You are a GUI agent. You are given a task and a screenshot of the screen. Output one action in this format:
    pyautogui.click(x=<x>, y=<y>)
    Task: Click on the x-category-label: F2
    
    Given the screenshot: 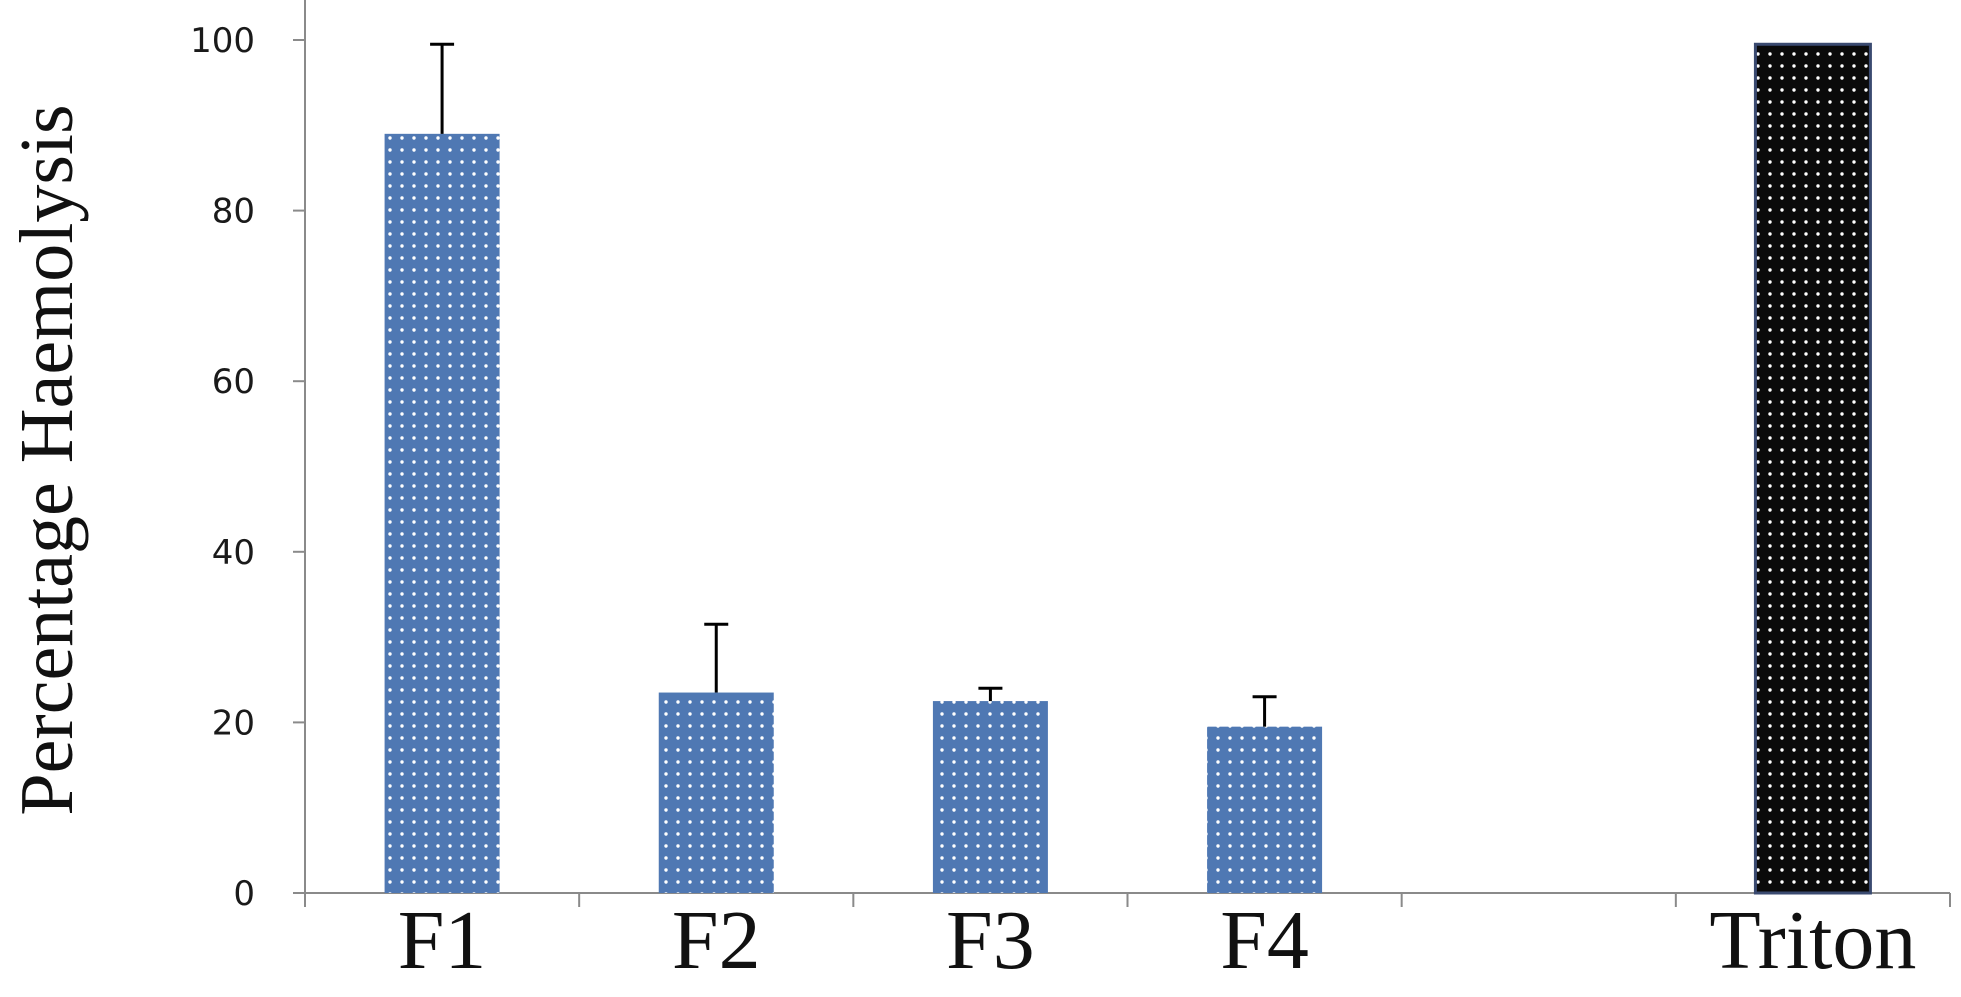 What is the action you would take?
    pyautogui.click(x=716, y=940)
    